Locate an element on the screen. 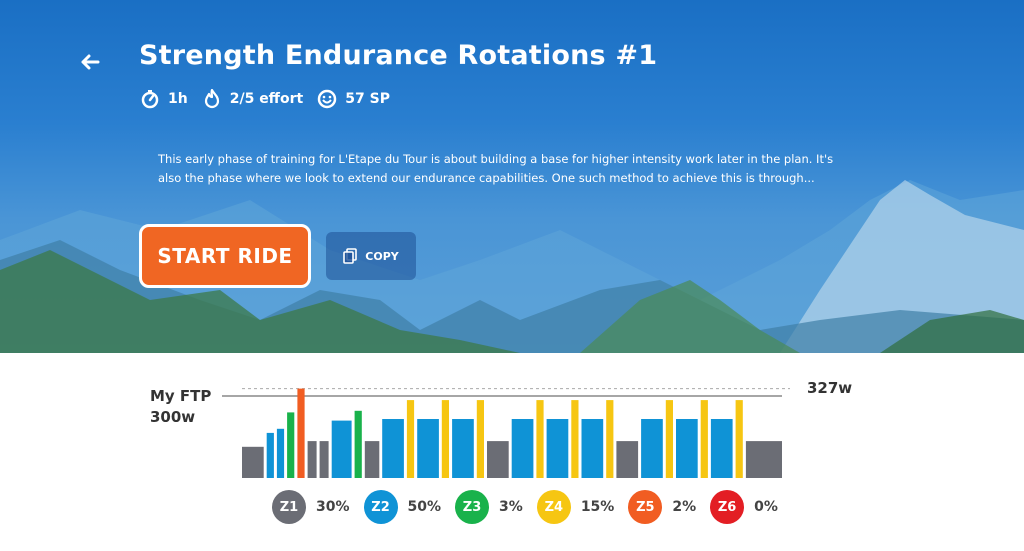 This screenshot has height=551, width=1024. zone-distribution: Z1 30% Z2 50% Z3 3% Z4 15% Z5 2% Z6 0% is located at coordinates (532, 507).